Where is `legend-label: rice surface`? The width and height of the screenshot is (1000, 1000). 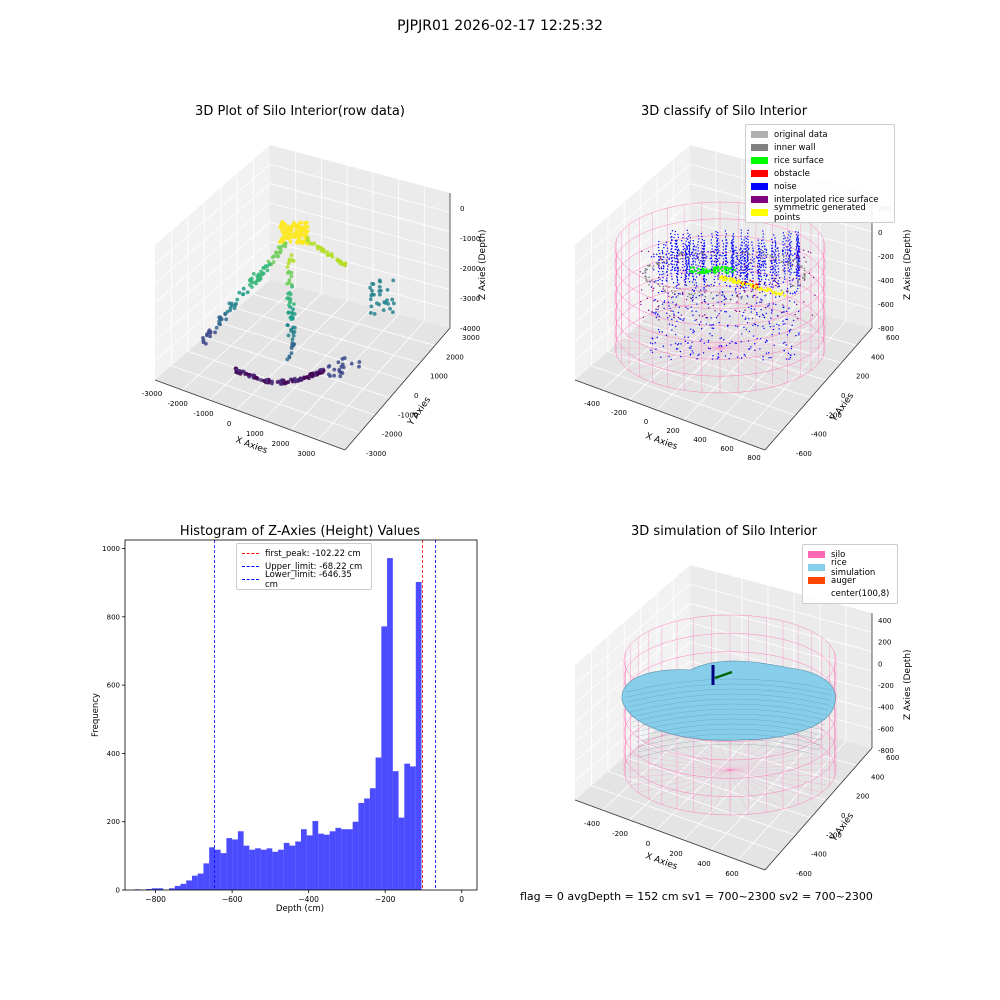 legend-label: rice surface is located at coordinates (799, 160).